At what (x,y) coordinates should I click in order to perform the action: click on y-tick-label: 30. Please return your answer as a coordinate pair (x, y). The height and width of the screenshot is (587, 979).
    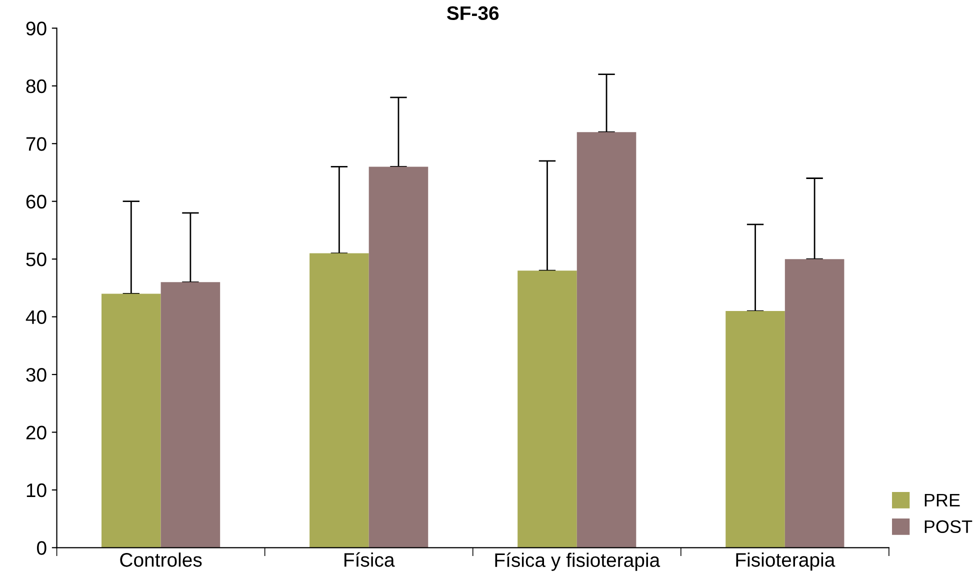
    Looking at the image, I should click on (36, 375).